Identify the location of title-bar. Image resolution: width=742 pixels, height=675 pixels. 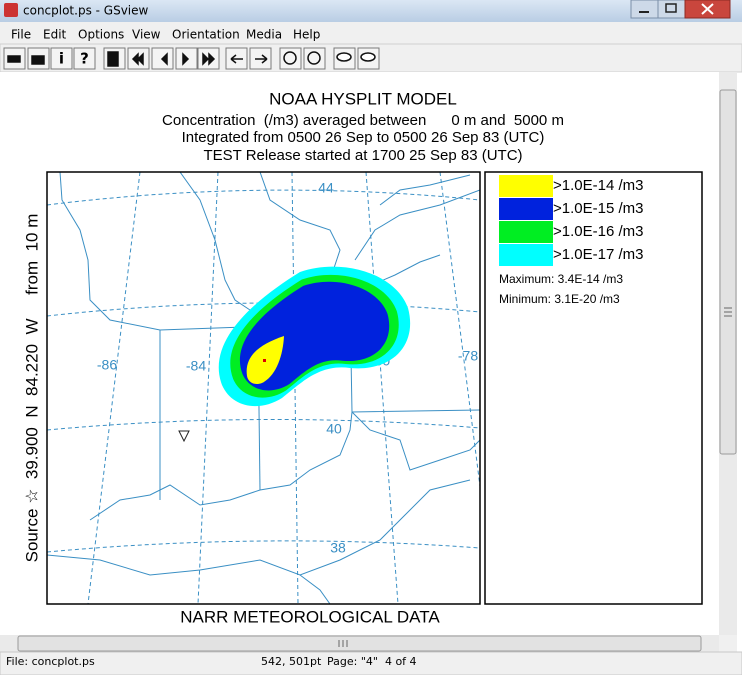
(371, 11).